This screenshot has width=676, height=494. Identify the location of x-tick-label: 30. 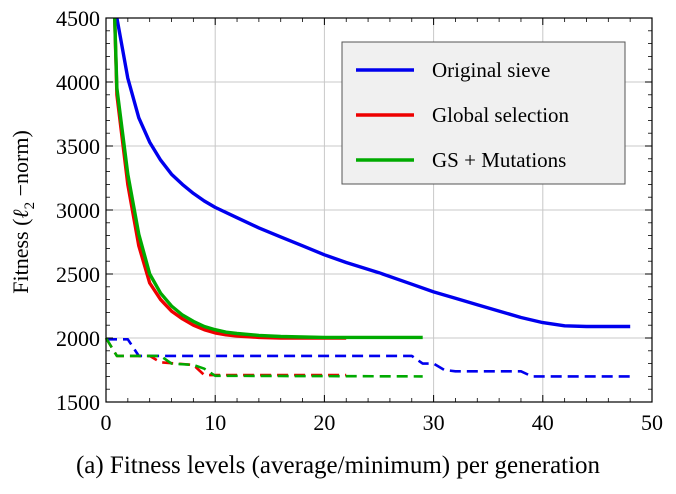
(434, 422).